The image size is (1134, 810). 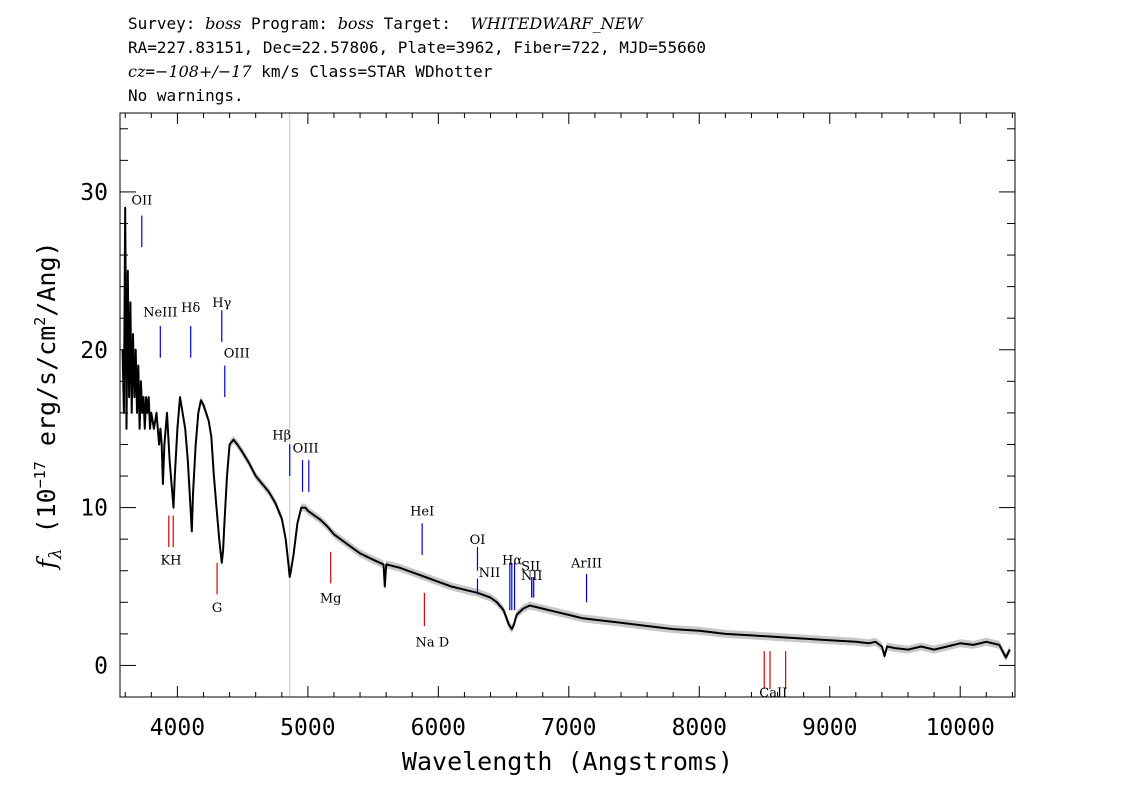 I want to click on survey-value: boss, so click(x=223, y=23).